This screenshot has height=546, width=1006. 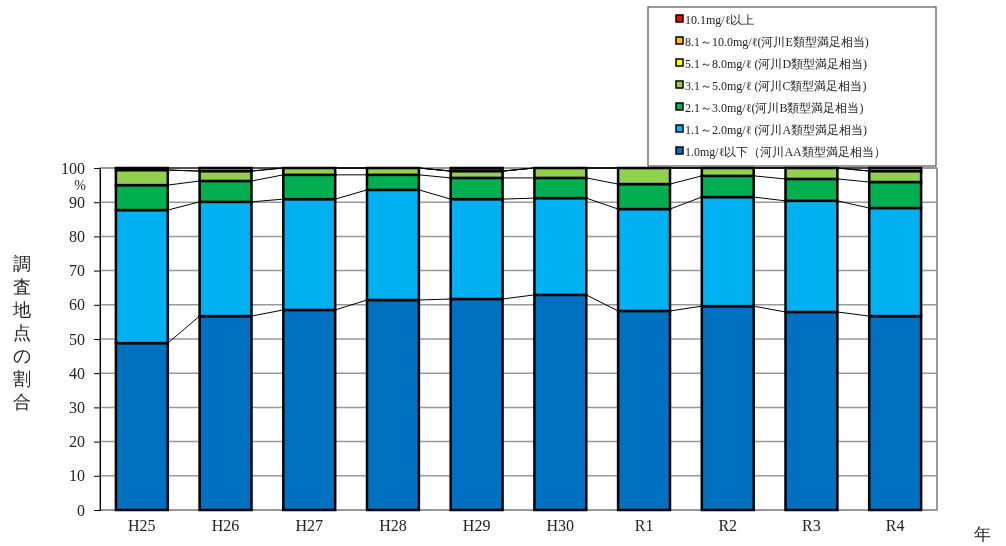 I want to click on legend-label: 5.1～8.0mg/ℓ (河川D類型満足相当), so click(x=776, y=63).